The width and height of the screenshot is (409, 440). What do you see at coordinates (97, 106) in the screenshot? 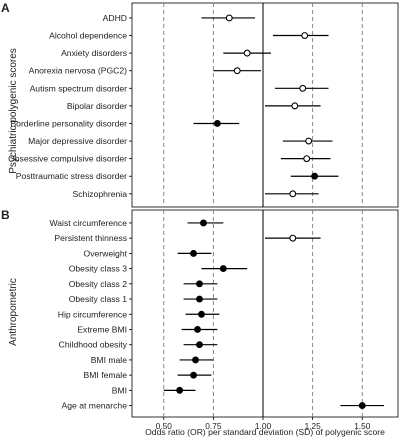
I see `category-label-bipolar-disorder: Bipolar disorder` at bounding box center [97, 106].